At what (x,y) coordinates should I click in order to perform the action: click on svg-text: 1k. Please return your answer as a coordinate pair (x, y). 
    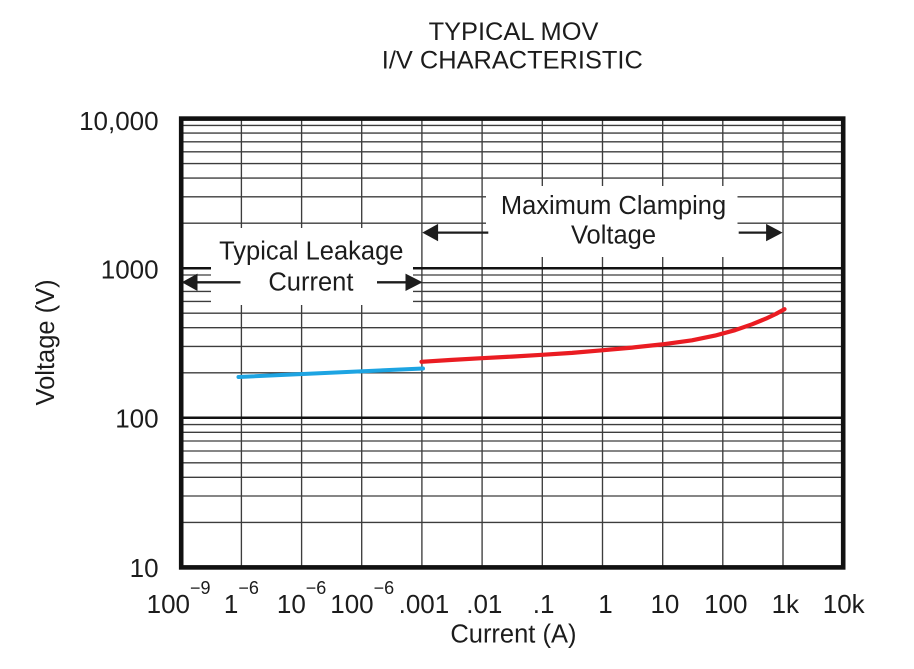
    Looking at the image, I should click on (786, 604).